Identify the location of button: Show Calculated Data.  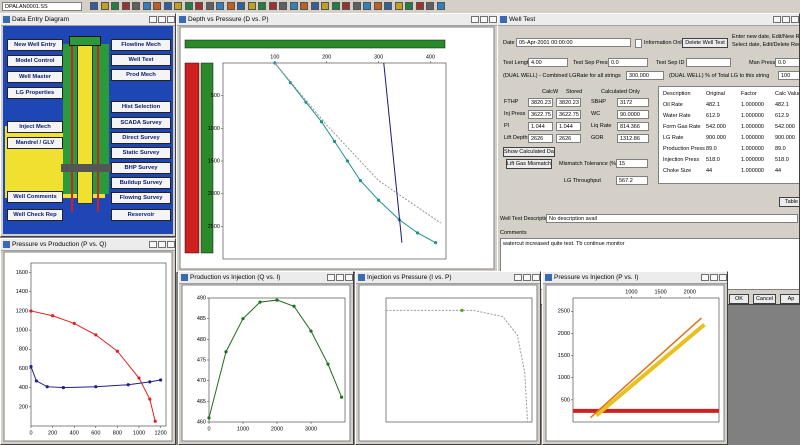
(529, 152).